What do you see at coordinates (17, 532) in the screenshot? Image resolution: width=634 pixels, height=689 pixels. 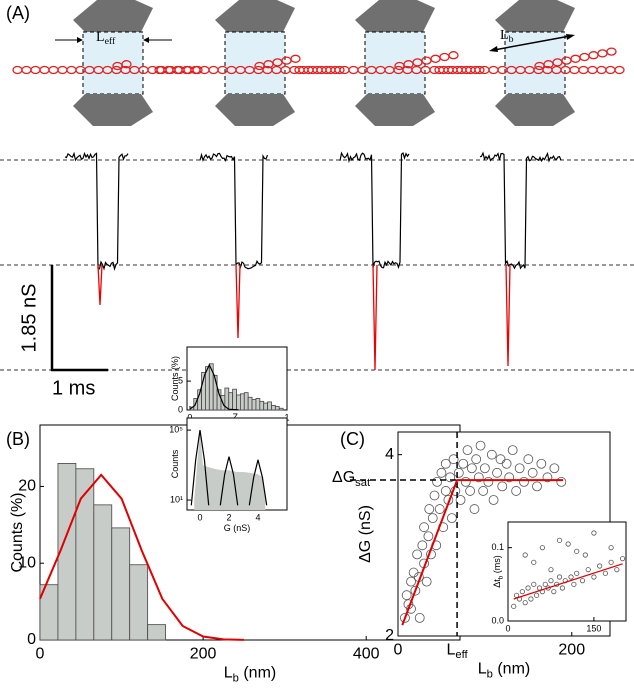 I see `y-axis-label: Counts (%)` at bounding box center [17, 532].